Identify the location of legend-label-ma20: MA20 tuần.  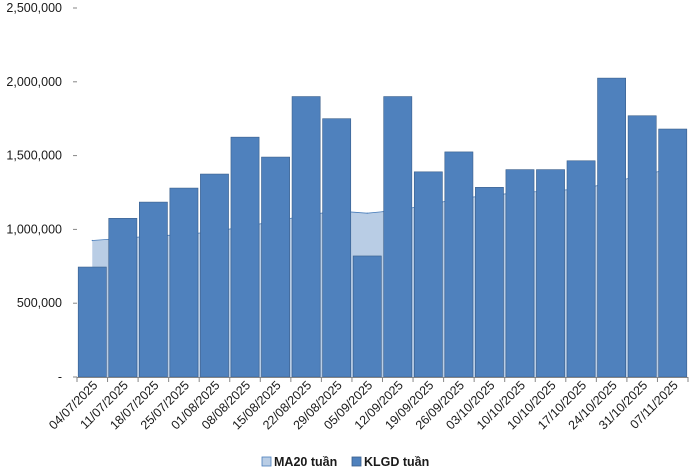
(305, 462).